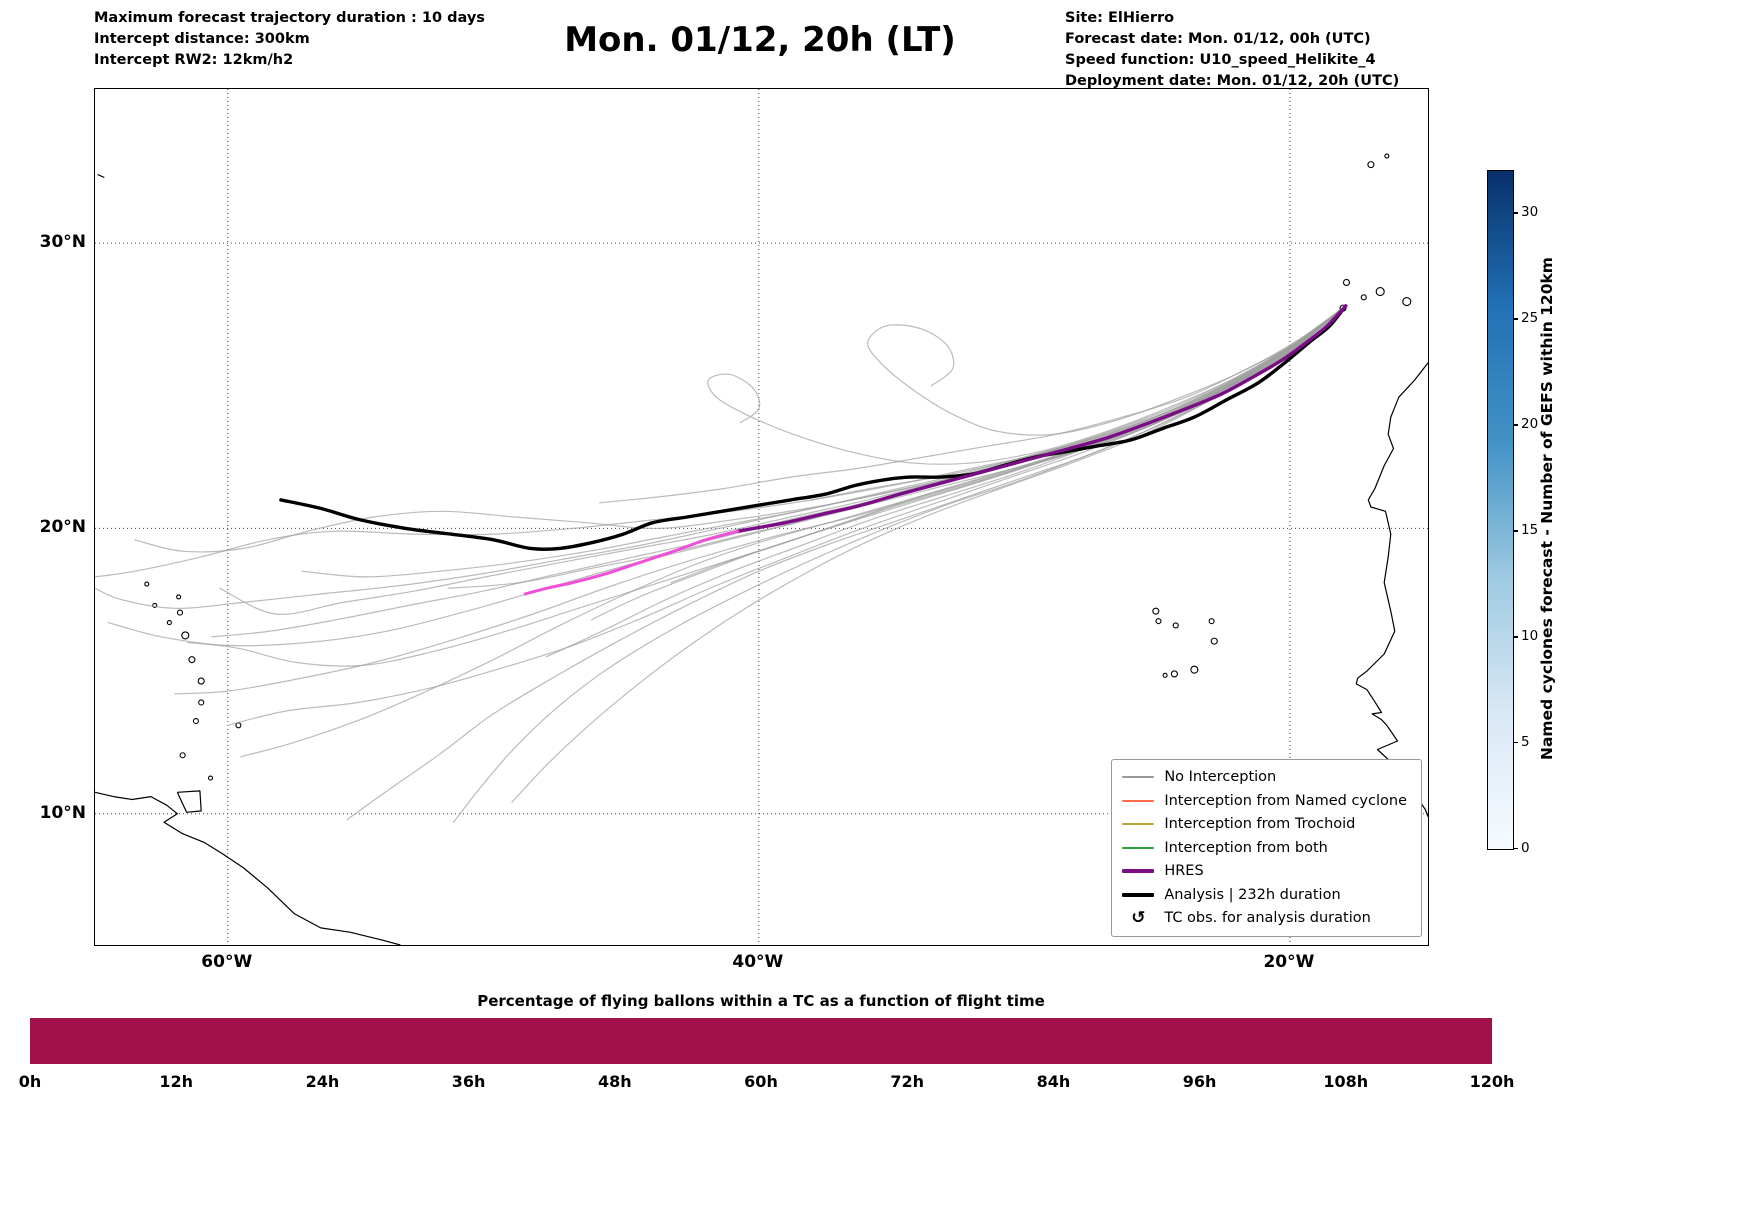 The height and width of the screenshot is (1213, 1748). I want to click on legend-item-named-cyclone: Interception from Named cyclone, so click(1264, 801).